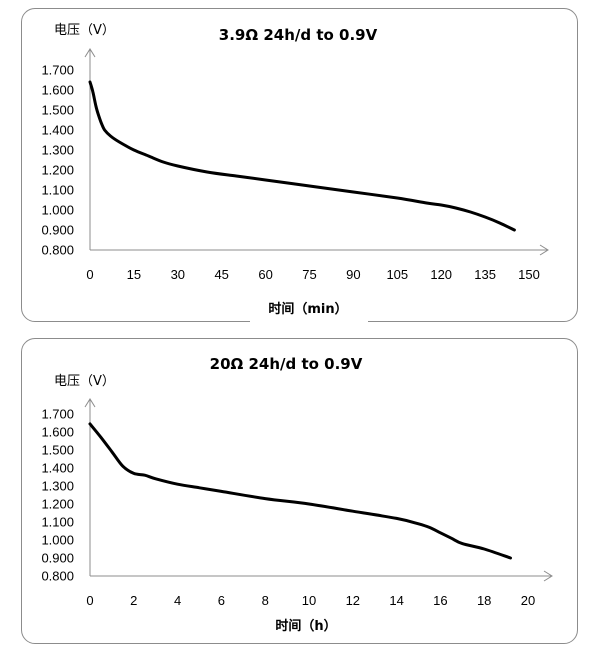 The image size is (598, 650). Describe the element at coordinates (57, 210) in the screenshot. I see `chart-1-y-tick-label: 1.000` at that location.